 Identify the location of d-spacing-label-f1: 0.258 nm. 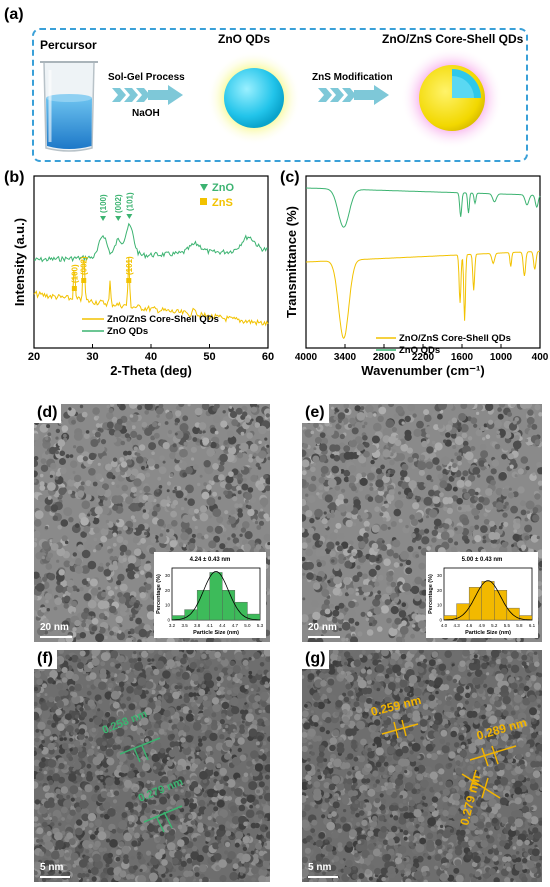
(125, 722).